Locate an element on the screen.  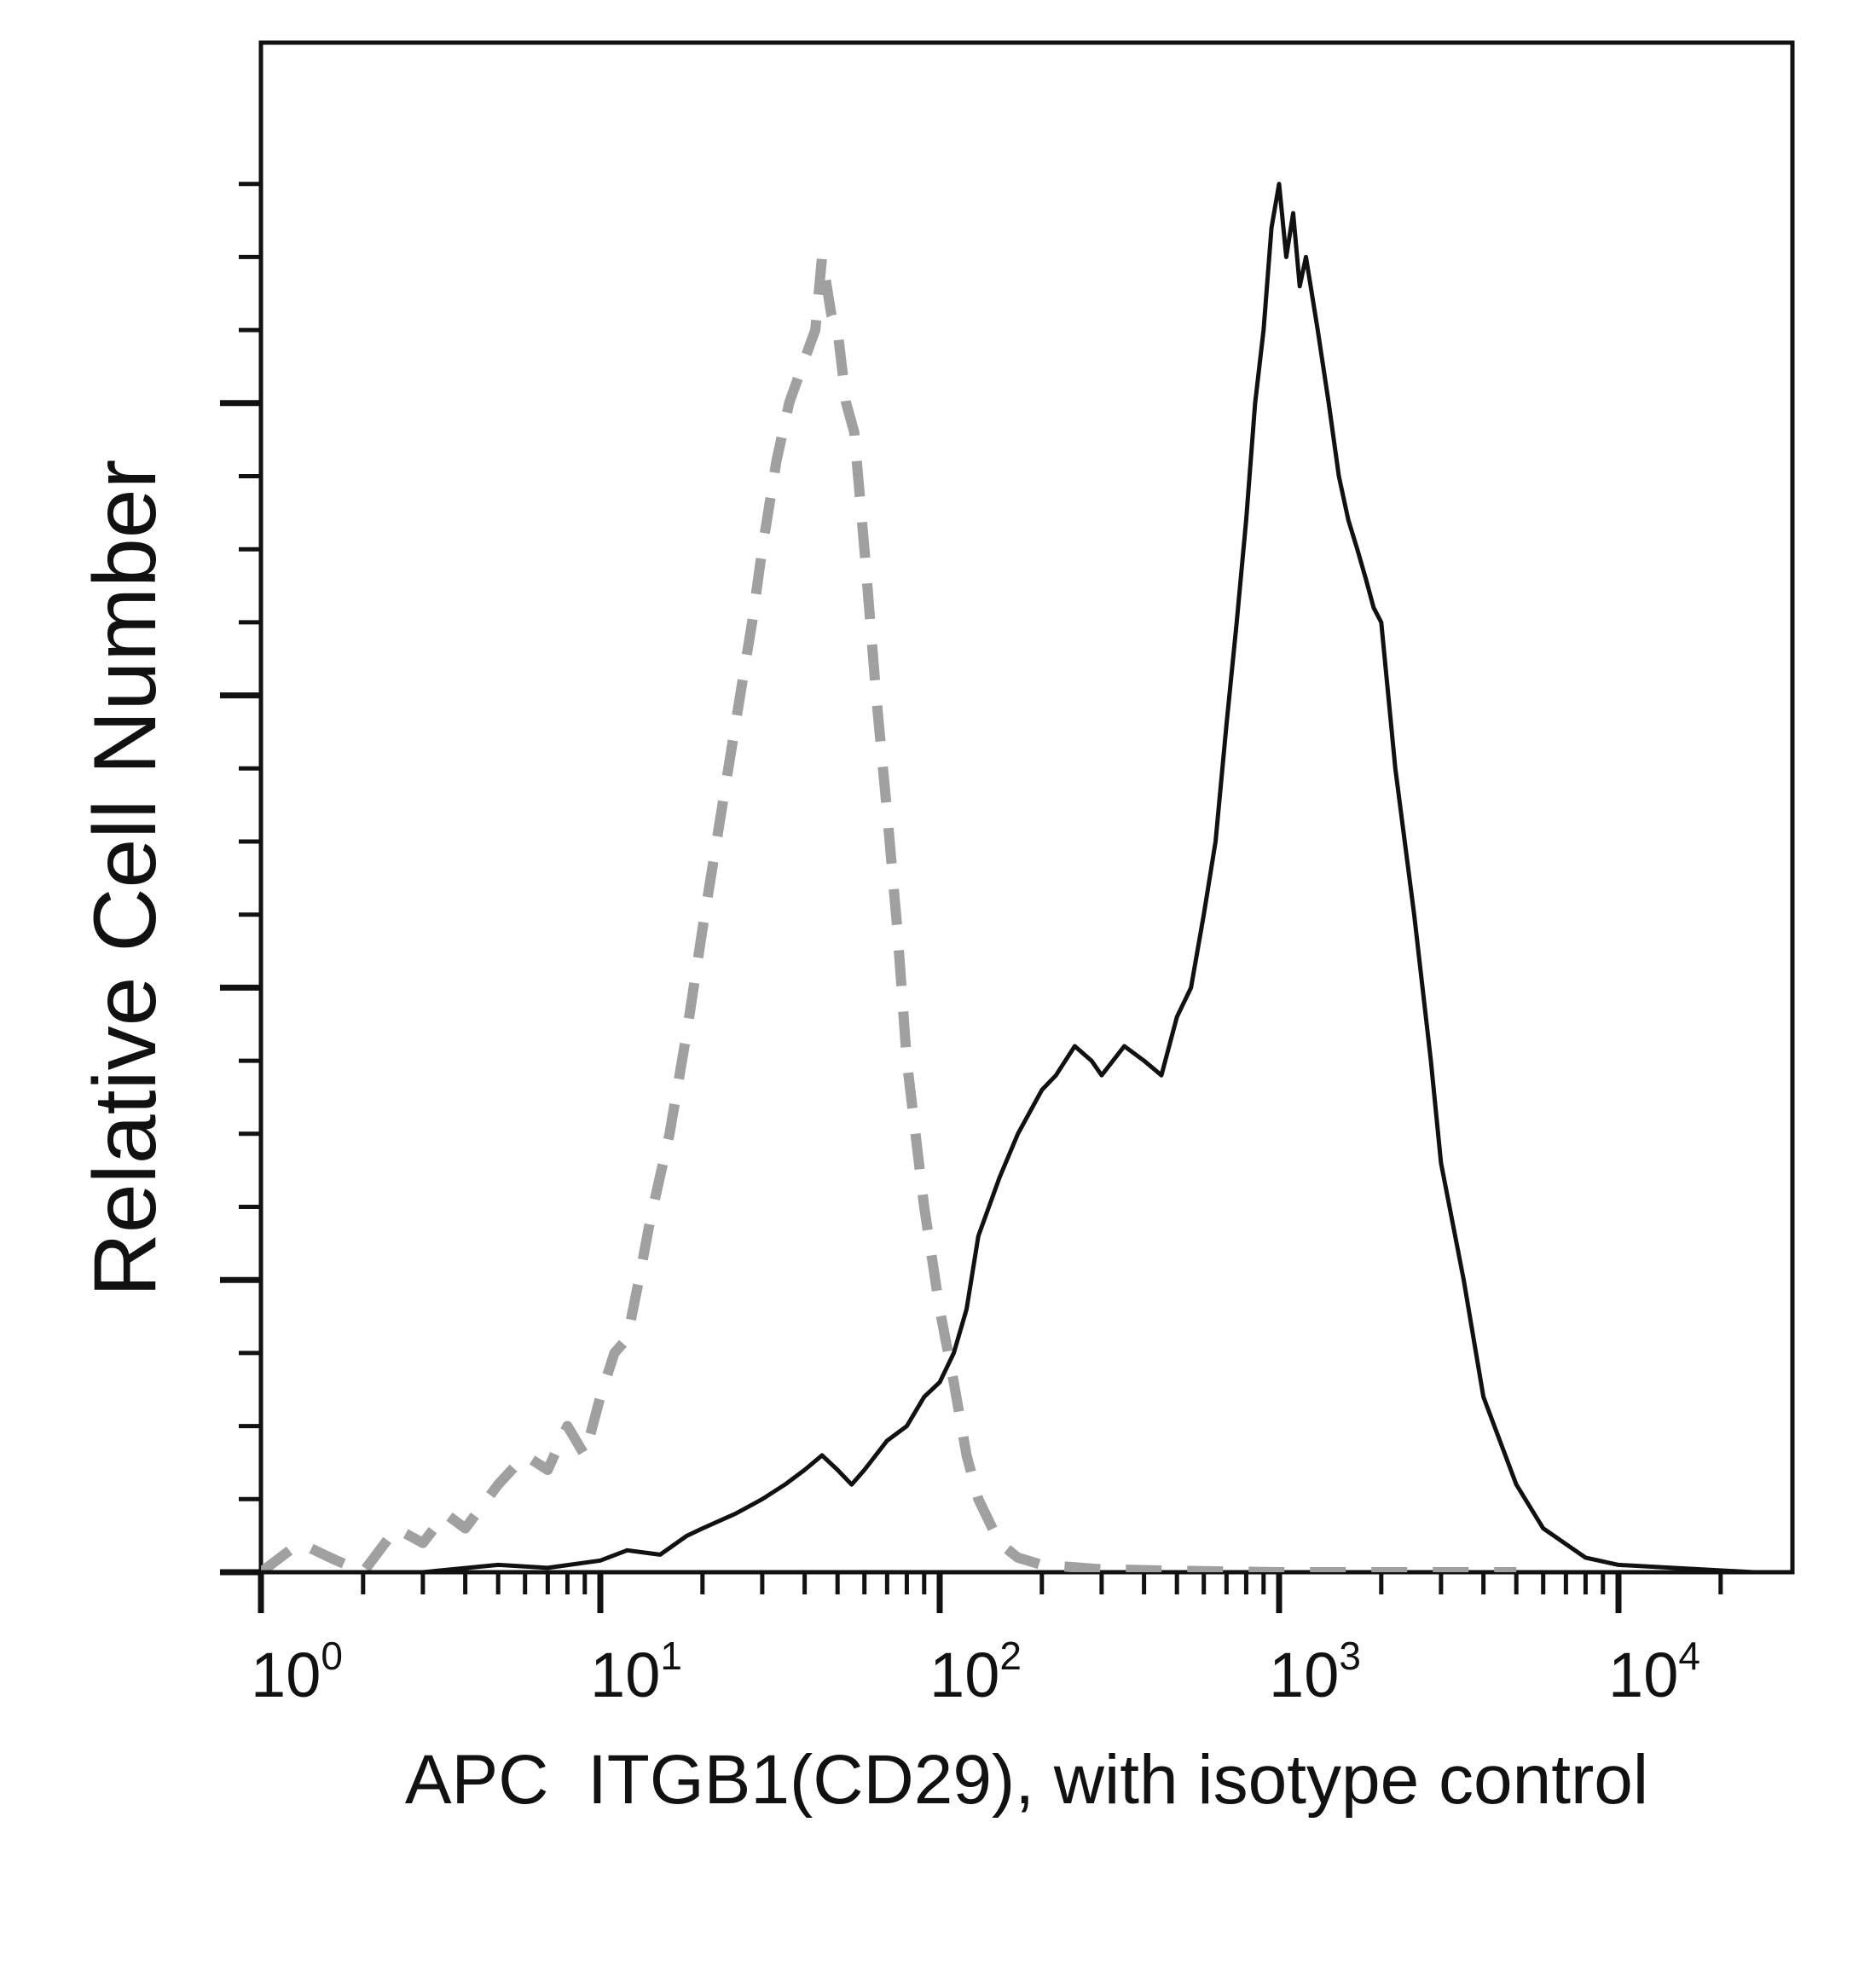
x-tick-label: 10⁰ is located at coordinates (297, 1672).